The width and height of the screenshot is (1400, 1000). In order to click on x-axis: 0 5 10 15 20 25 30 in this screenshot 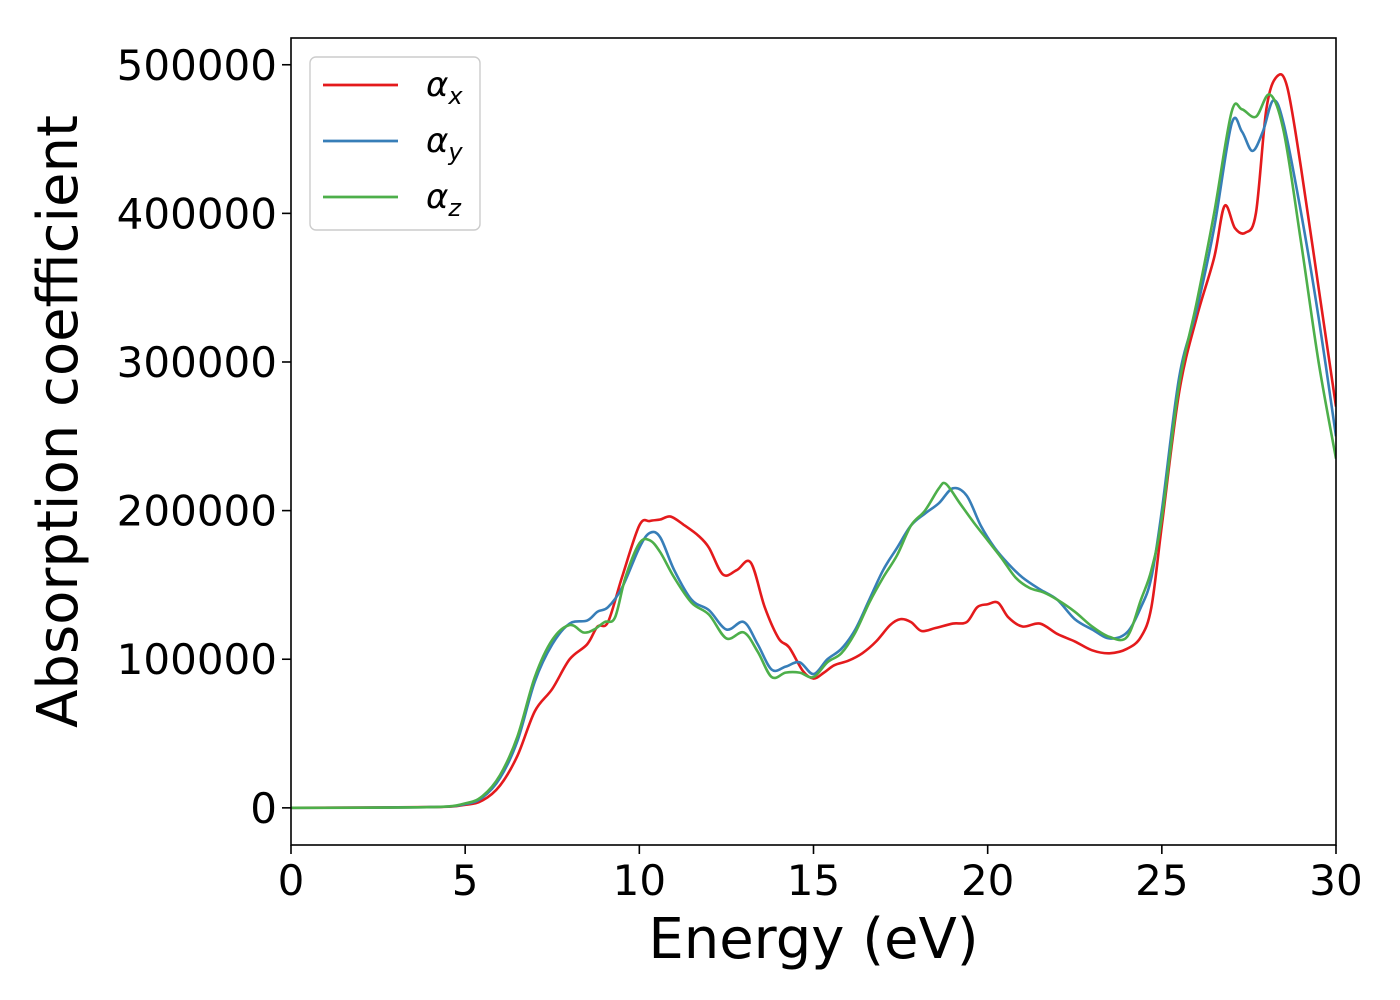, I will do `click(820, 875)`.